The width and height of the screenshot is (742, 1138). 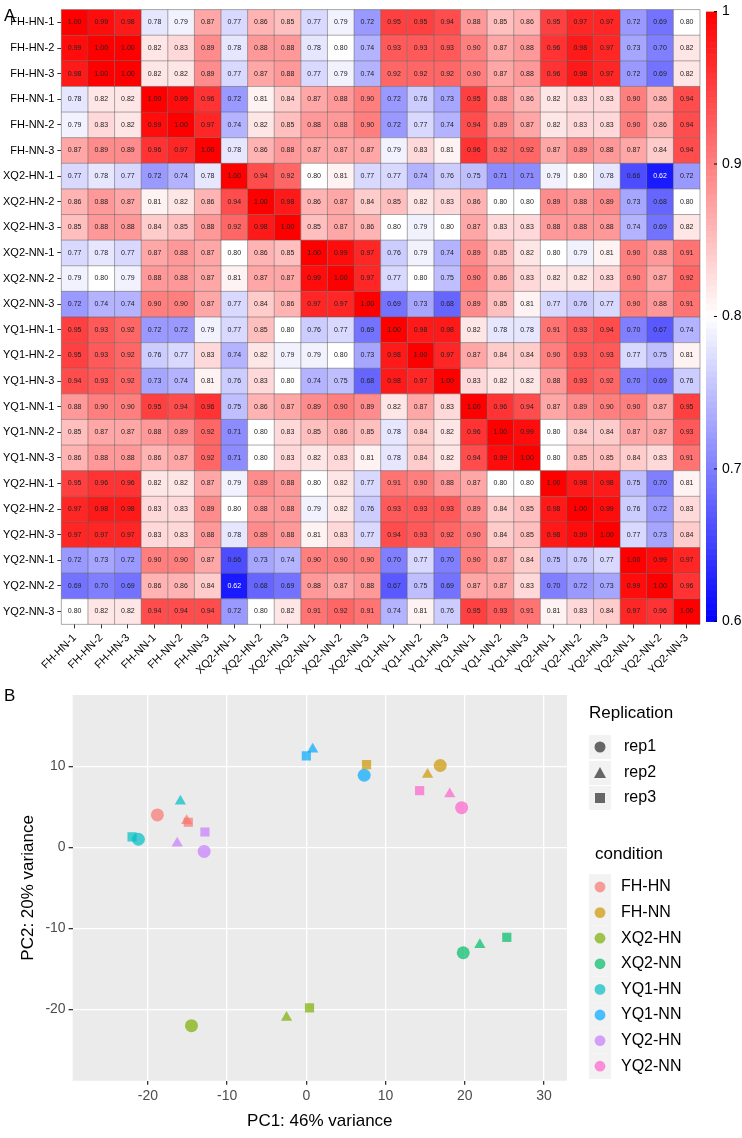 What do you see at coordinates (29, 584) in the screenshot?
I see `y-tick-label: YQ2-NN-2` at bounding box center [29, 584].